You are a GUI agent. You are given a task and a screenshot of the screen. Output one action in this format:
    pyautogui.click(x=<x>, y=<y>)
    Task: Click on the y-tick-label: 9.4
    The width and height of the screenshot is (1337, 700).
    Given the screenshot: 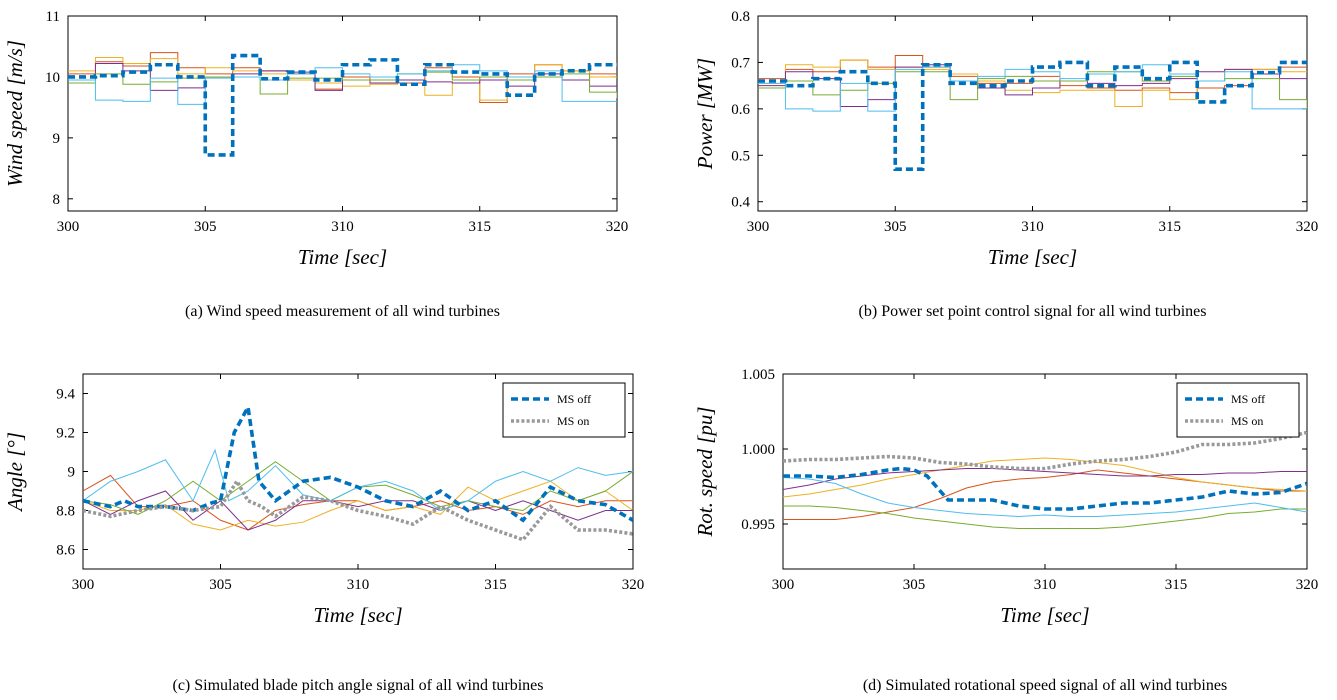 What is the action you would take?
    pyautogui.click(x=65, y=395)
    